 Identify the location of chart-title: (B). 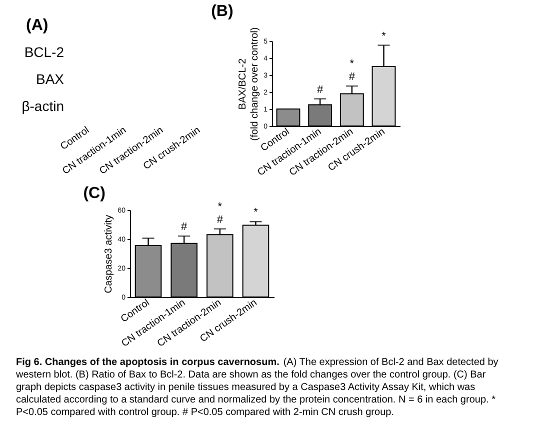
(222, 11).